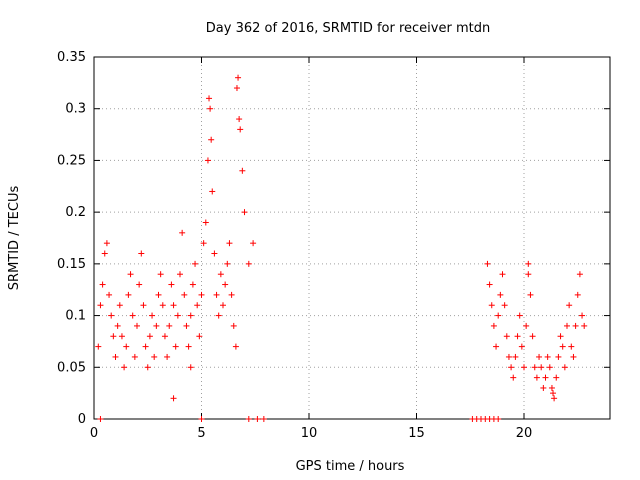 The width and height of the screenshot is (640, 480). What do you see at coordinates (311, 433) in the screenshot?
I see `x-tick-labels: 0 5 10 15 20` at bounding box center [311, 433].